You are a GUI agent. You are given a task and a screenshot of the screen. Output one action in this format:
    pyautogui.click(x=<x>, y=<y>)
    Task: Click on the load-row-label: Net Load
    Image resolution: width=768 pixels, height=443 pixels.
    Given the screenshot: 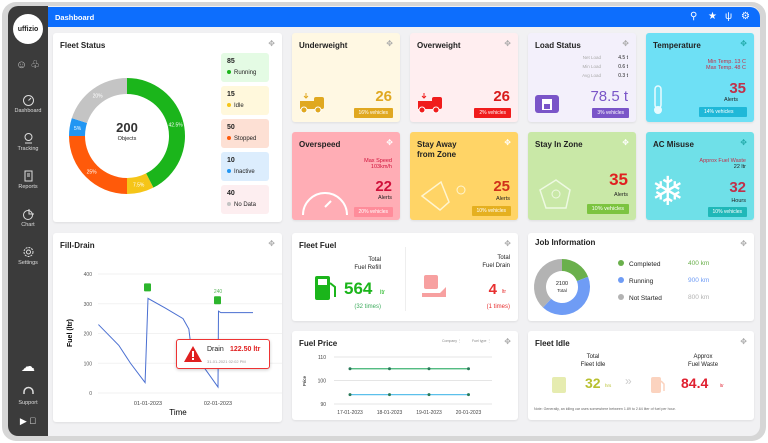 What is the action you would take?
    pyautogui.click(x=591, y=57)
    